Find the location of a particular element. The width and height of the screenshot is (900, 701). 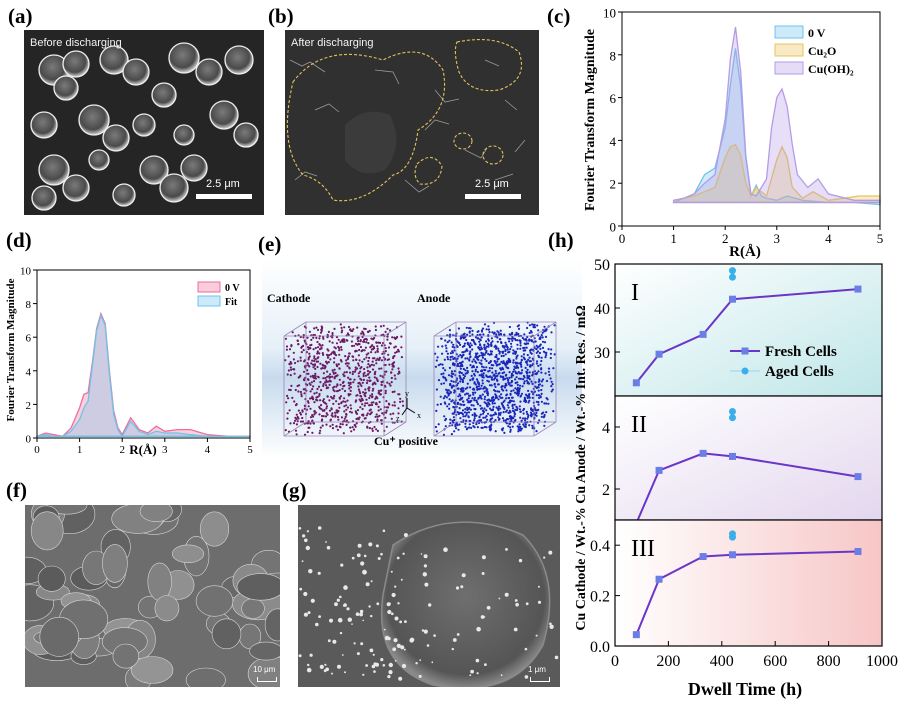

fresh-cells-point is located at coordinates (636, 383).